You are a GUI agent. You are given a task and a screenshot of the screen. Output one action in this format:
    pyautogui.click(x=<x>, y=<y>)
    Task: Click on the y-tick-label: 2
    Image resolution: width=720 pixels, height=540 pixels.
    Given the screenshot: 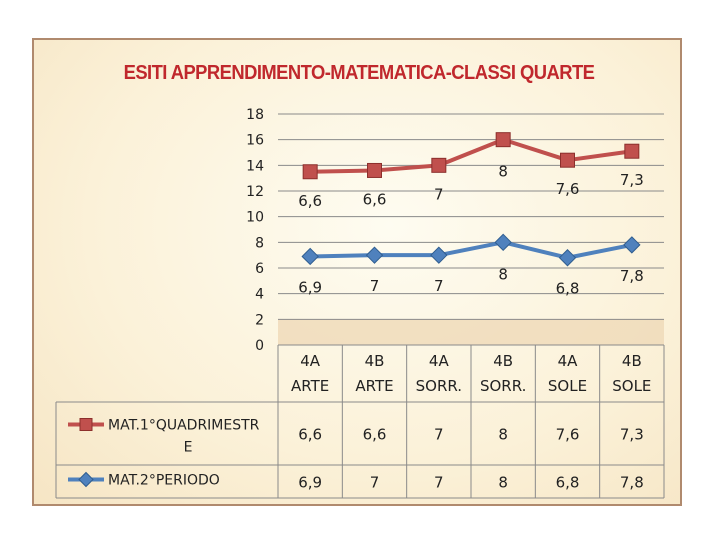 What is the action you would take?
    pyautogui.click(x=259, y=320)
    